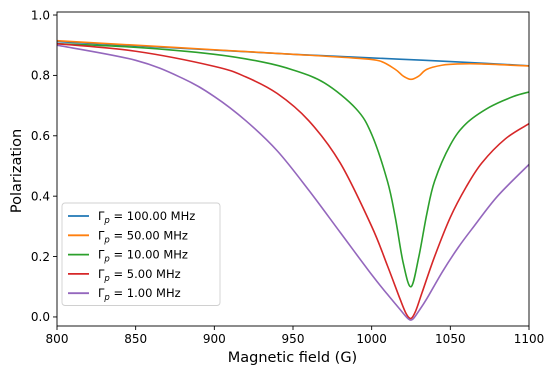 The width and height of the screenshot is (548, 366). What do you see at coordinates (292, 358) in the screenshot?
I see `x-axis-label: Magnetic field (G)` at bounding box center [292, 358].